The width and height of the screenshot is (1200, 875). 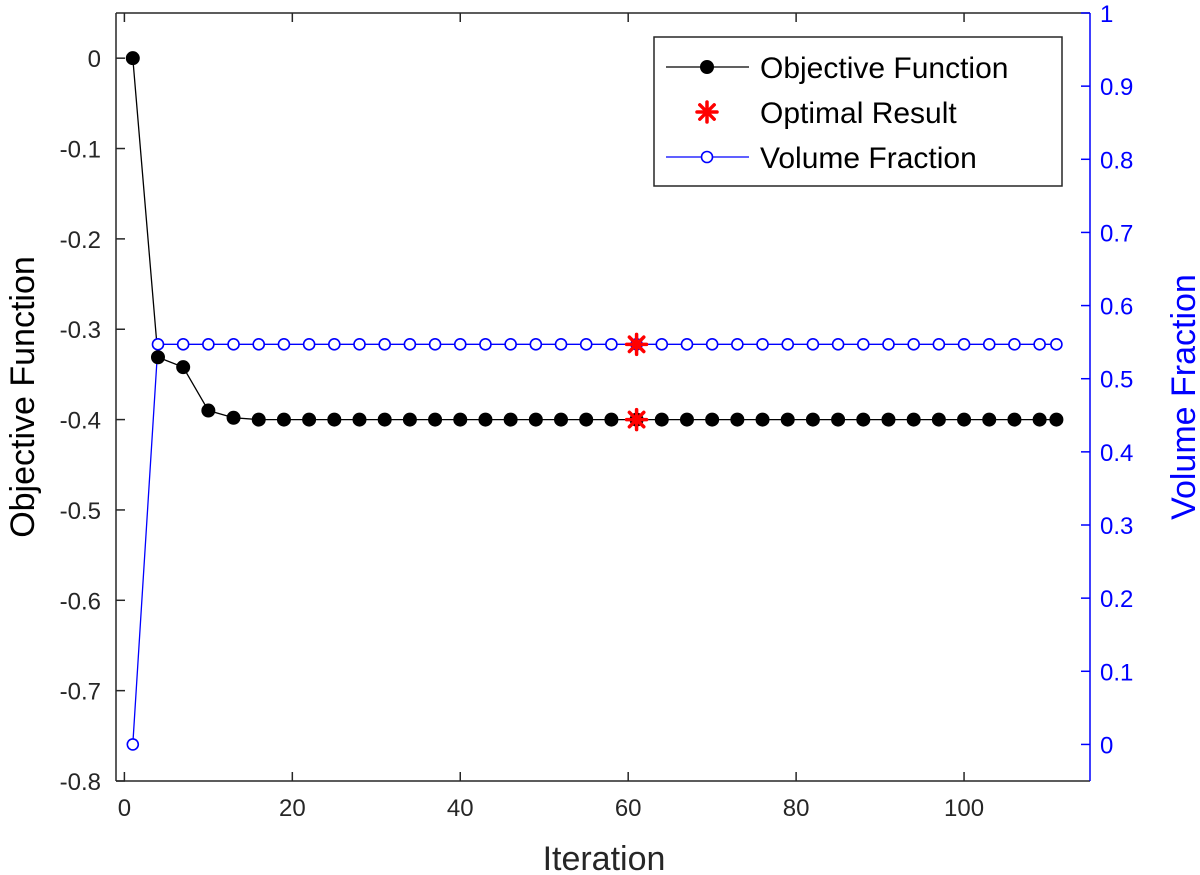 What do you see at coordinates (94, 59) in the screenshot?
I see `y-tick-label: 0` at bounding box center [94, 59].